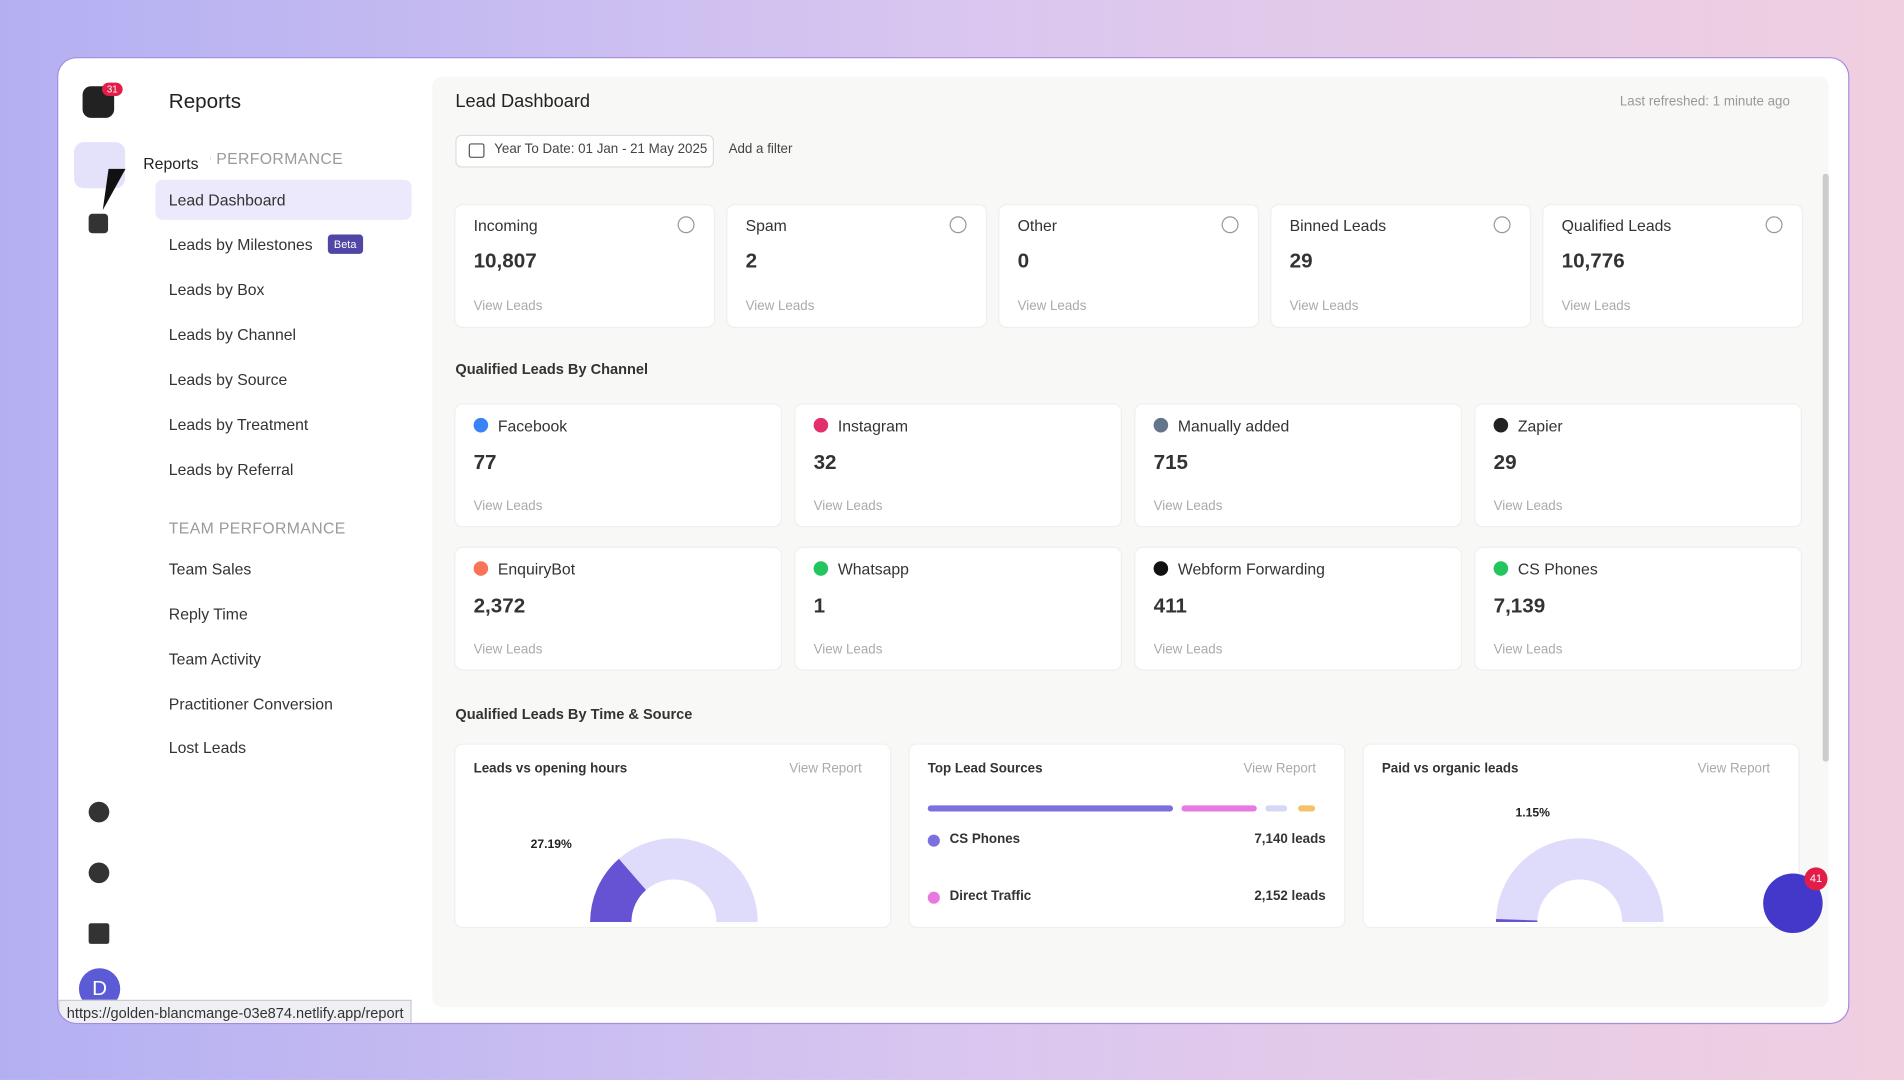 This screenshot has width=1904, height=1080. What do you see at coordinates (1170, 606) in the screenshot?
I see `channel-value: 411` at bounding box center [1170, 606].